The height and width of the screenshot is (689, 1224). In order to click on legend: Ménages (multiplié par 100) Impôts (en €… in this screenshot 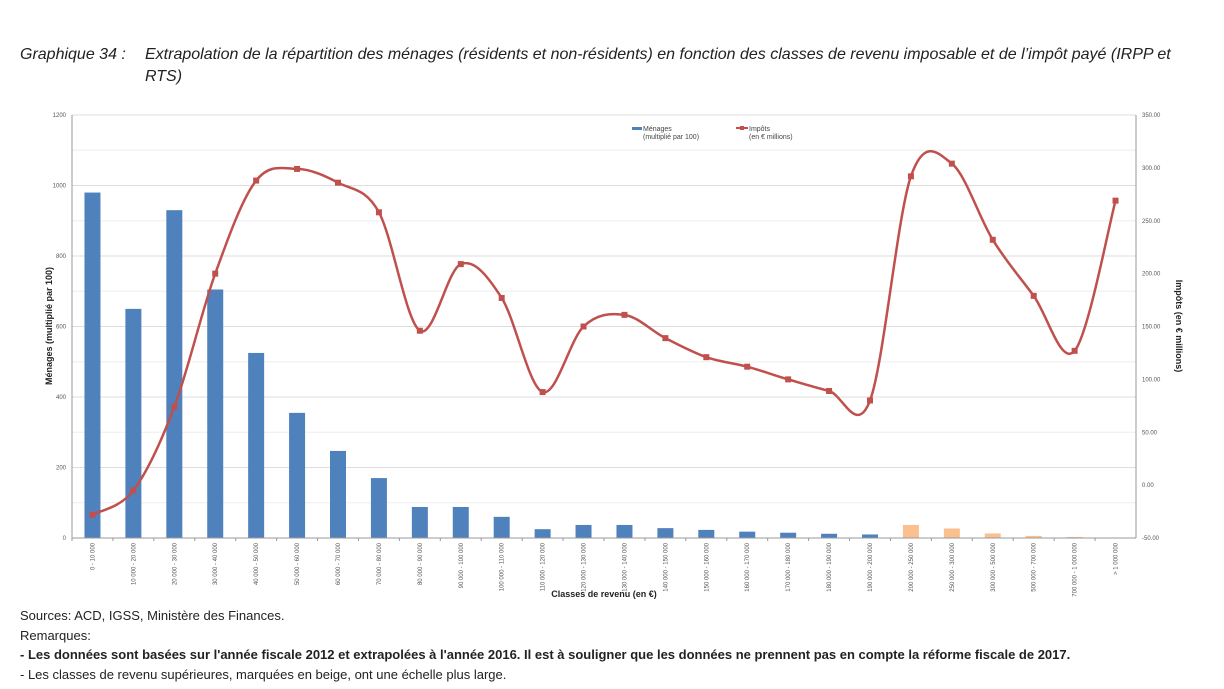, I will do `click(712, 133)`.